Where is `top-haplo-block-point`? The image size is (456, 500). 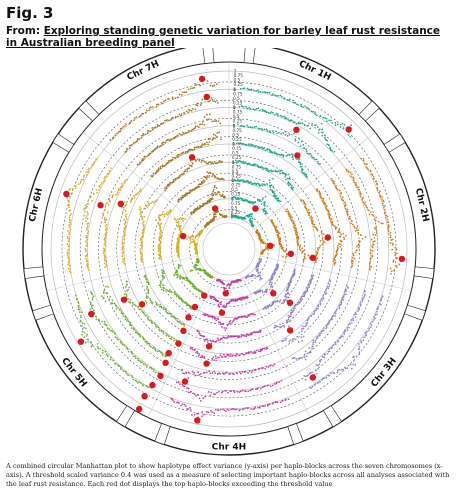 top-haplo-block-point is located at coordinates (290, 253).